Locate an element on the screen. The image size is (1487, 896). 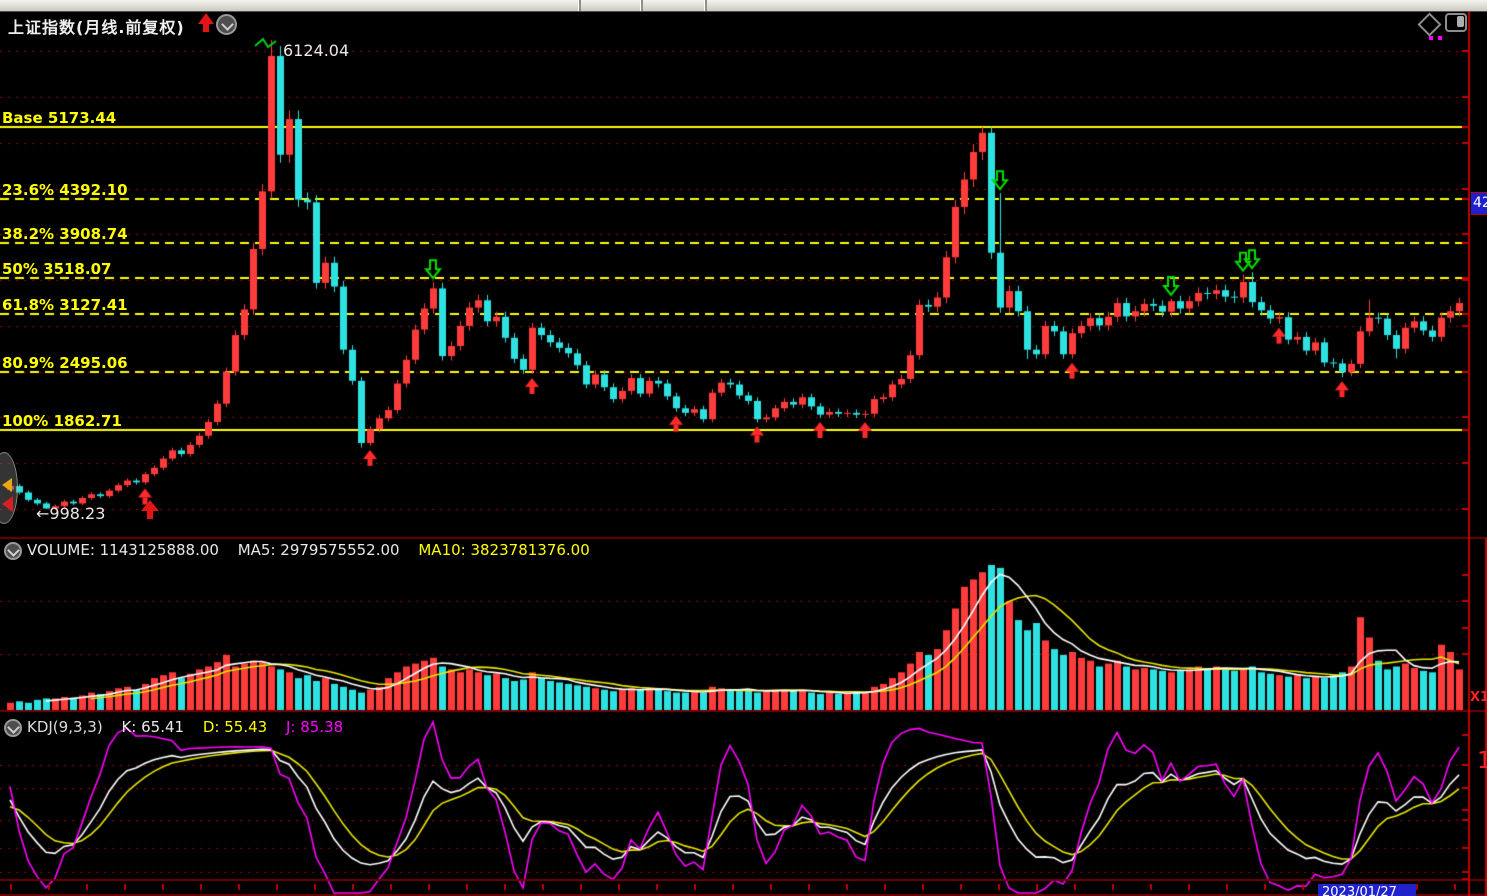
kdj-k-value: K: 65.41 is located at coordinates (153, 727).